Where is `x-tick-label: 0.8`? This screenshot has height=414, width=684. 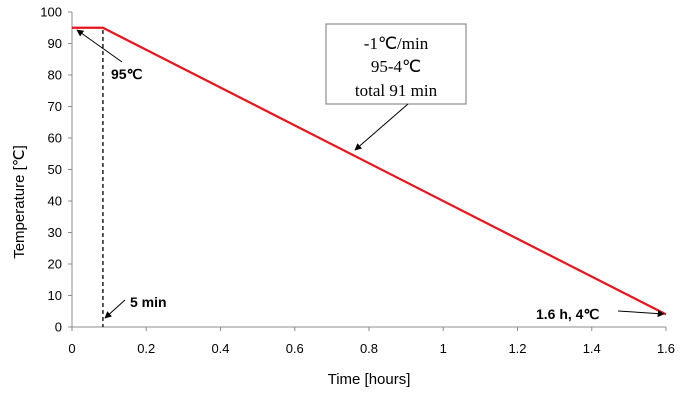 x-tick-label: 0.8 is located at coordinates (369, 348).